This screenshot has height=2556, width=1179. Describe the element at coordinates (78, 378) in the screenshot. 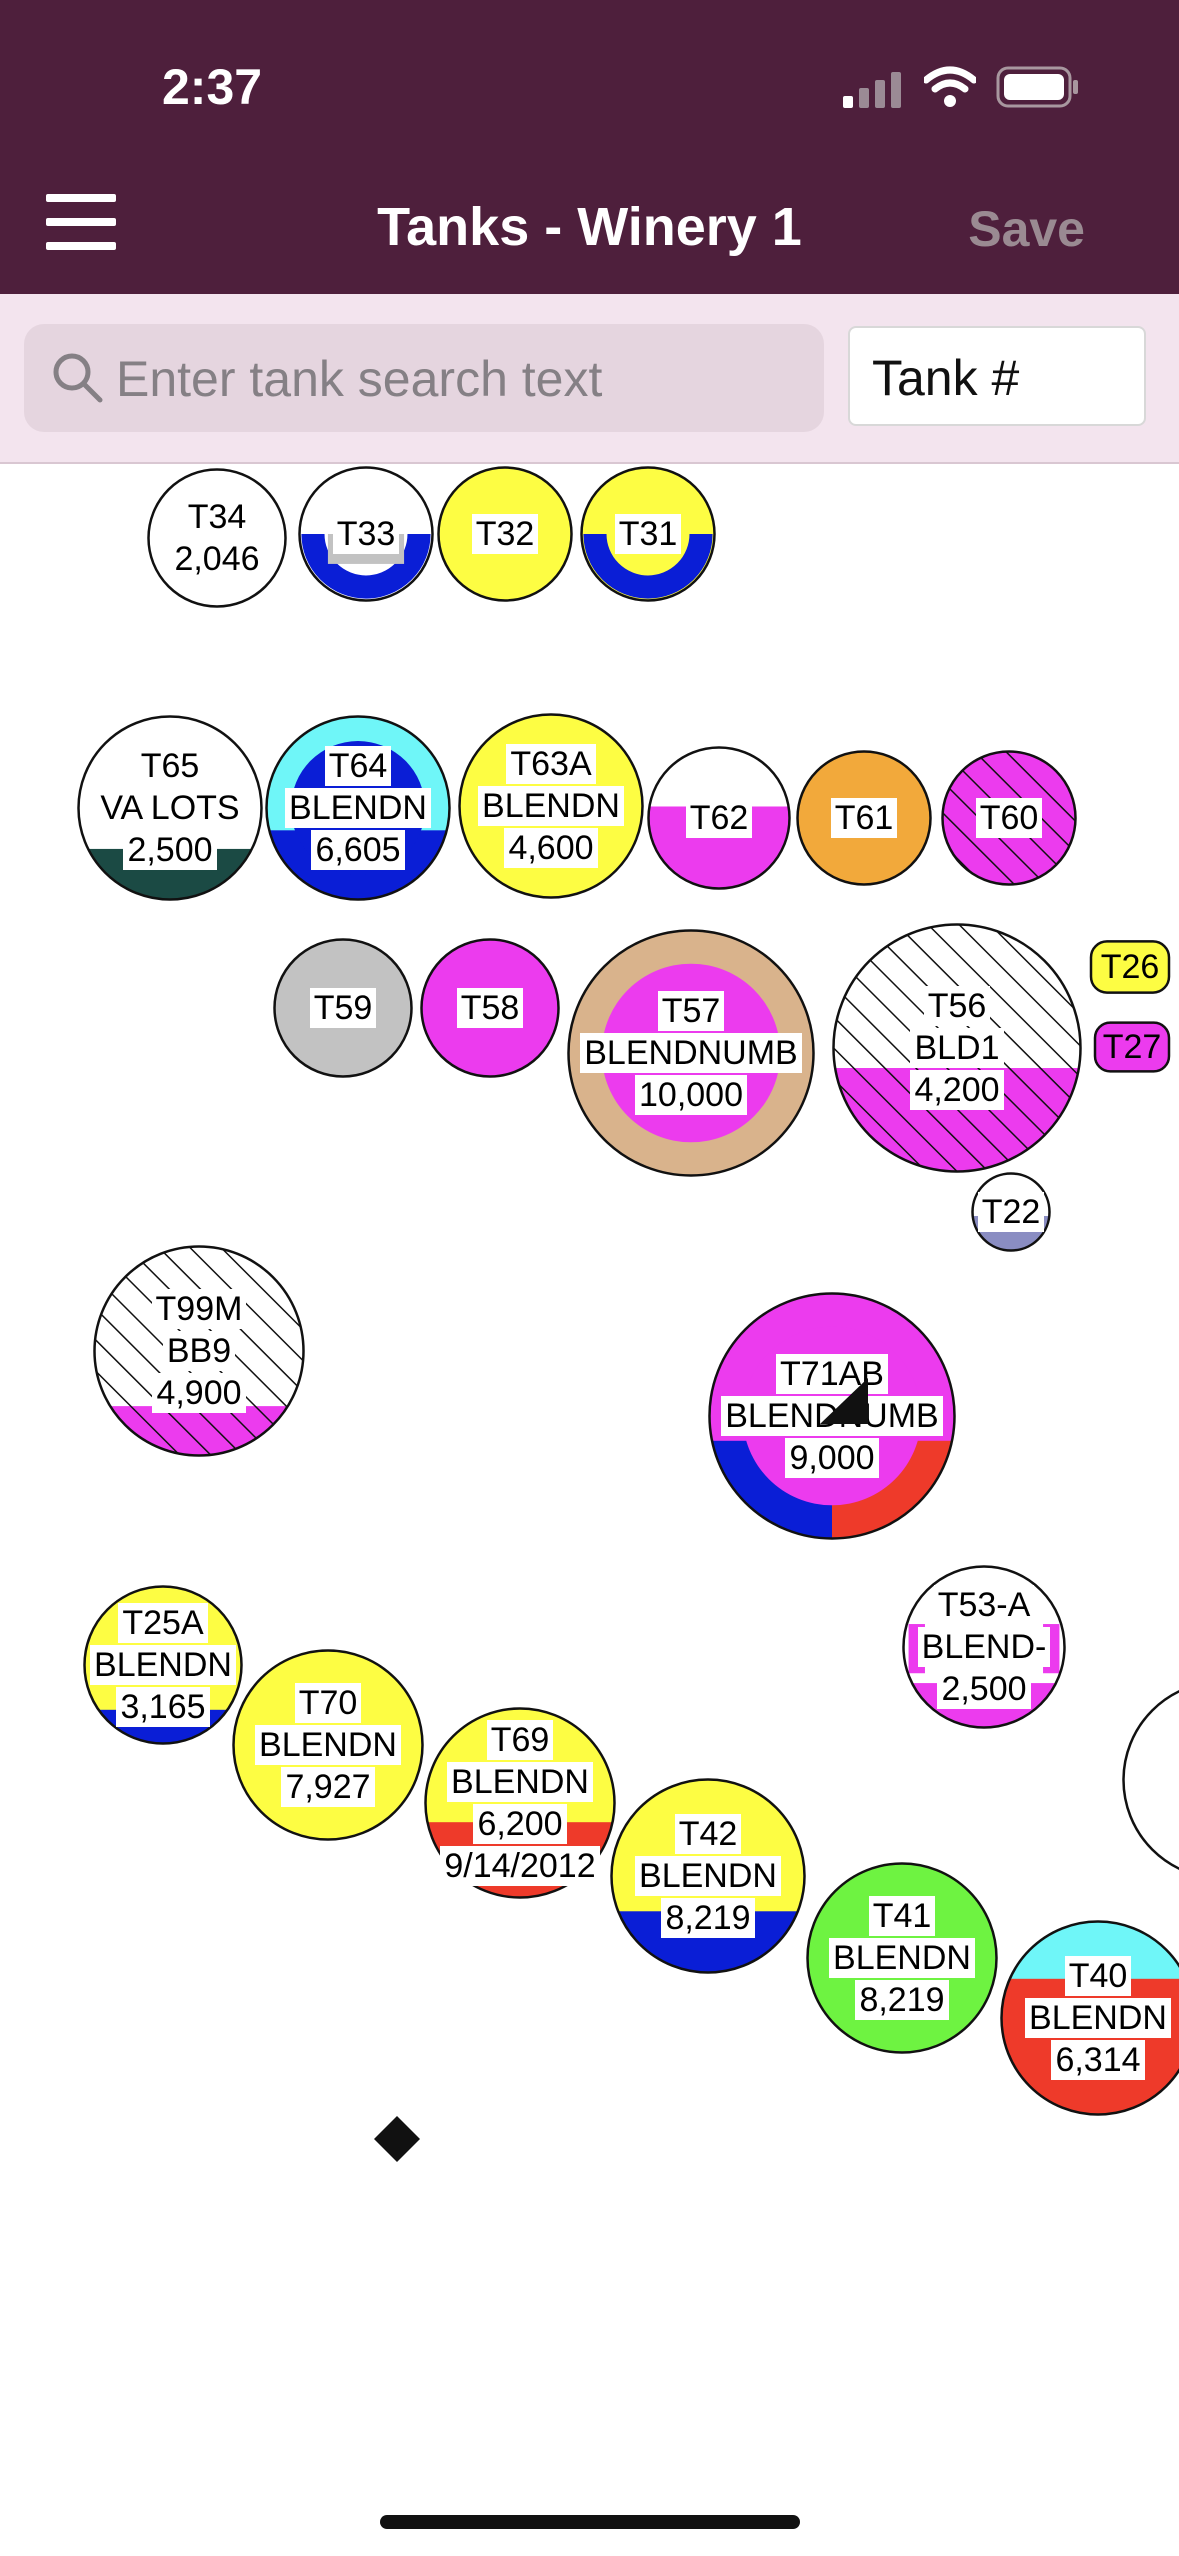

I see `search-icon` at that location.